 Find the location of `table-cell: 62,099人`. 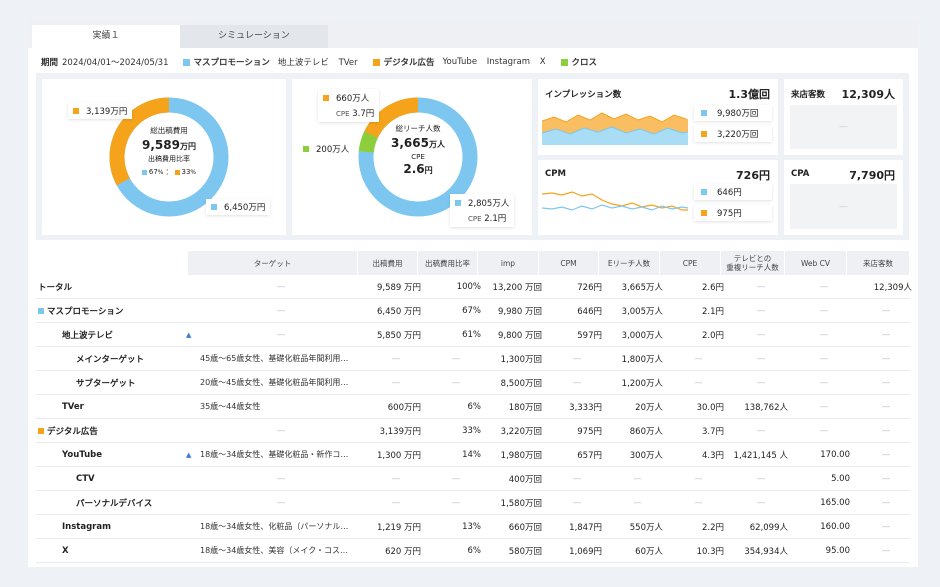

table-cell: 62,099人 is located at coordinates (768, 527).